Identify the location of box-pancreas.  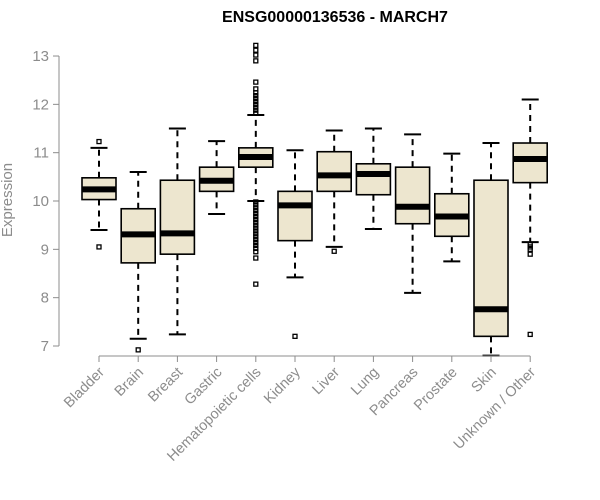
(412, 213).